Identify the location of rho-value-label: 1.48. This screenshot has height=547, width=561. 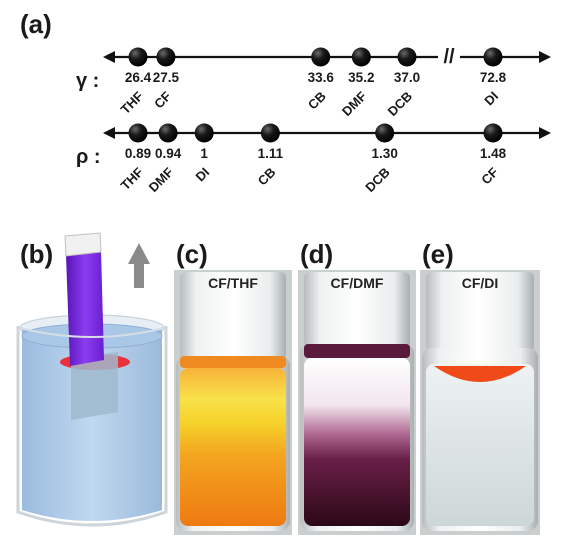
(493, 153).